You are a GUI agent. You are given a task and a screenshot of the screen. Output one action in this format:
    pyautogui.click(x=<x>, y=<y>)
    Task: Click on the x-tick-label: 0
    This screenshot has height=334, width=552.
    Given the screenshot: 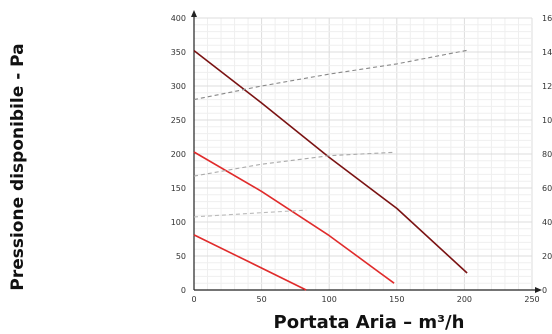 What is the action you would take?
    pyautogui.click(x=193, y=299)
    